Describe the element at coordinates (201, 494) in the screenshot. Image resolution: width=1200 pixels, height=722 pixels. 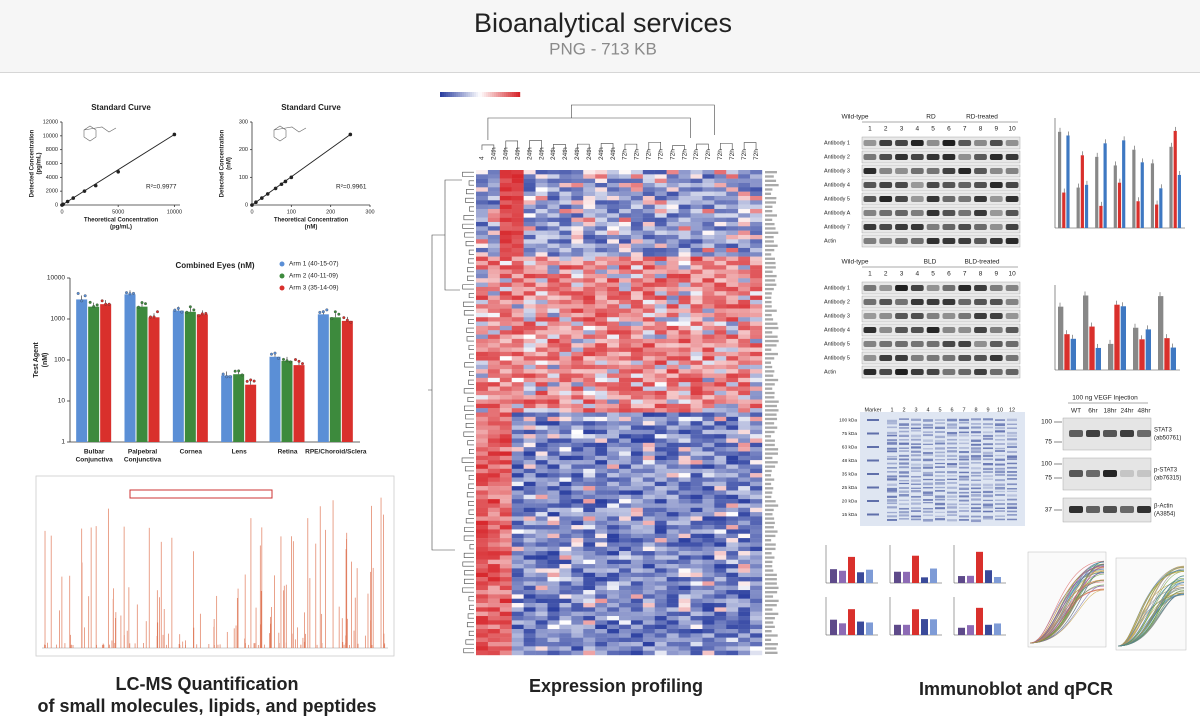
I see `peptide-box` at that location.